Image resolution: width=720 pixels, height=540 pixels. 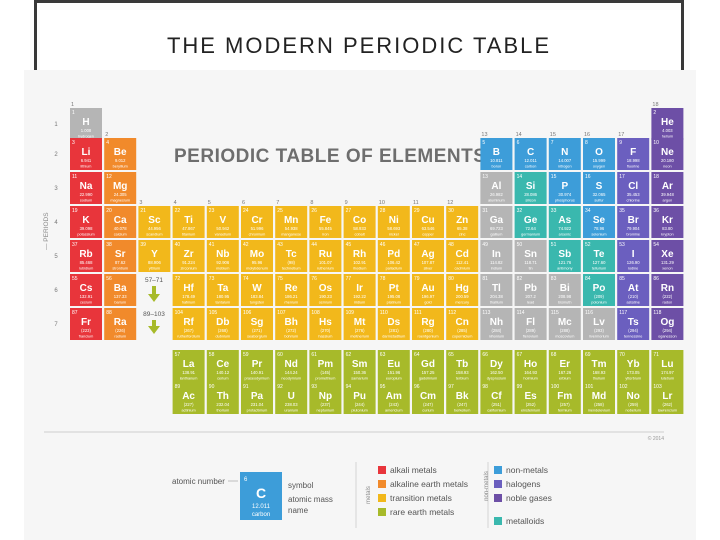 What do you see at coordinates (257, 330) in the screenshot?
I see `element-mass: (271)` at bounding box center [257, 330].